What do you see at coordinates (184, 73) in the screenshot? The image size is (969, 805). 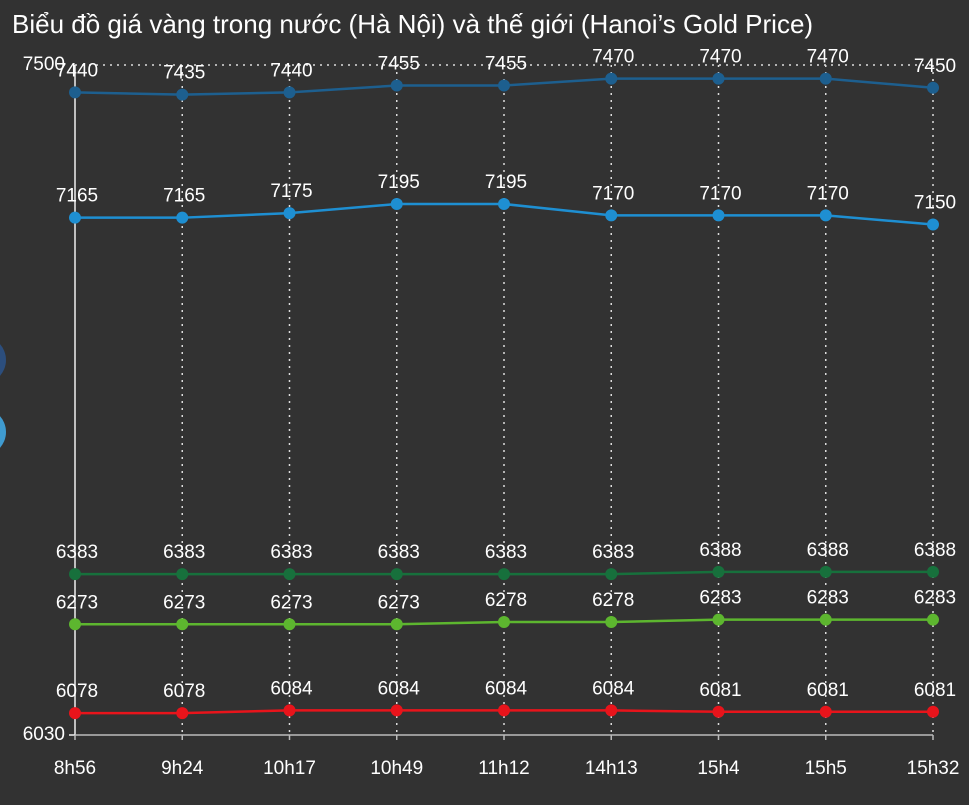 I see `data-label: 7435` at bounding box center [184, 73].